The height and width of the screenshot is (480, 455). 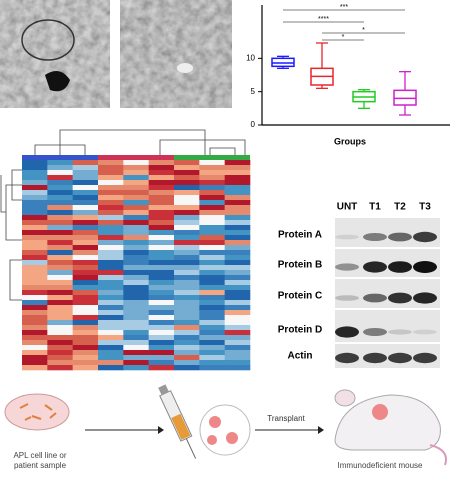 What do you see at coordinates (387, 422) in the screenshot?
I see `mouse-body` at bounding box center [387, 422].